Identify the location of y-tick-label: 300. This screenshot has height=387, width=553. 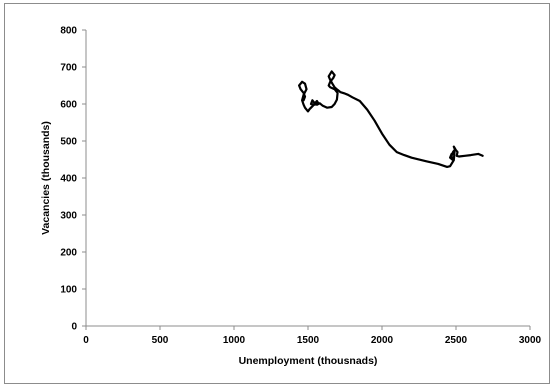
(68, 216).